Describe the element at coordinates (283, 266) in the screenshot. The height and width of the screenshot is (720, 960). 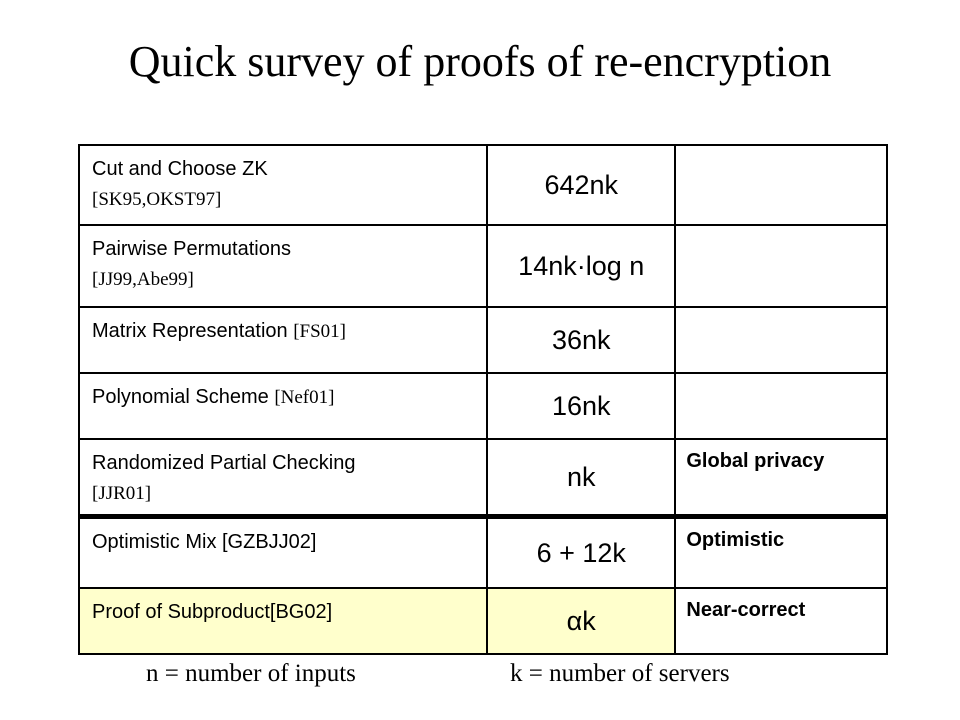
I see `scheme-cell: Pairwise Permutations [JJ99,Abe99]` at that location.